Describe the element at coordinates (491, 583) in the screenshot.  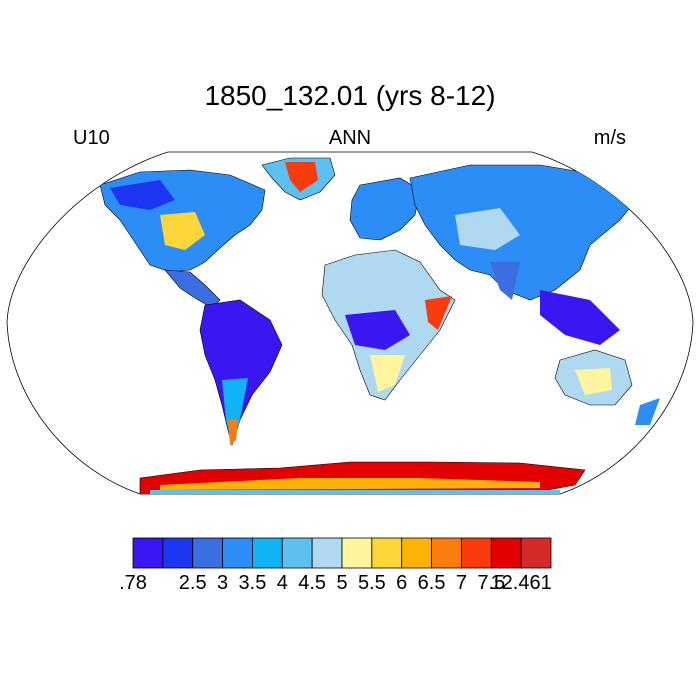
I see `colorbar-tick-label: 7.5` at that location.